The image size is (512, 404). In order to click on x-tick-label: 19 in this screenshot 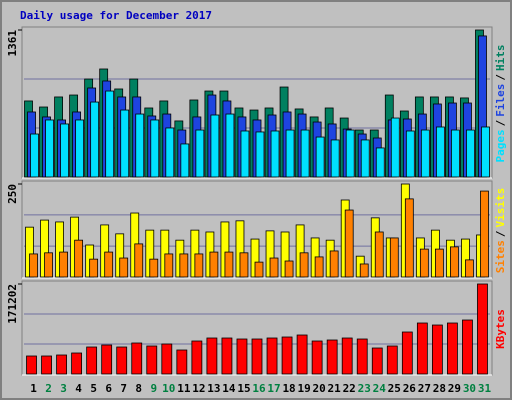, I will do `click(303, 388)`.